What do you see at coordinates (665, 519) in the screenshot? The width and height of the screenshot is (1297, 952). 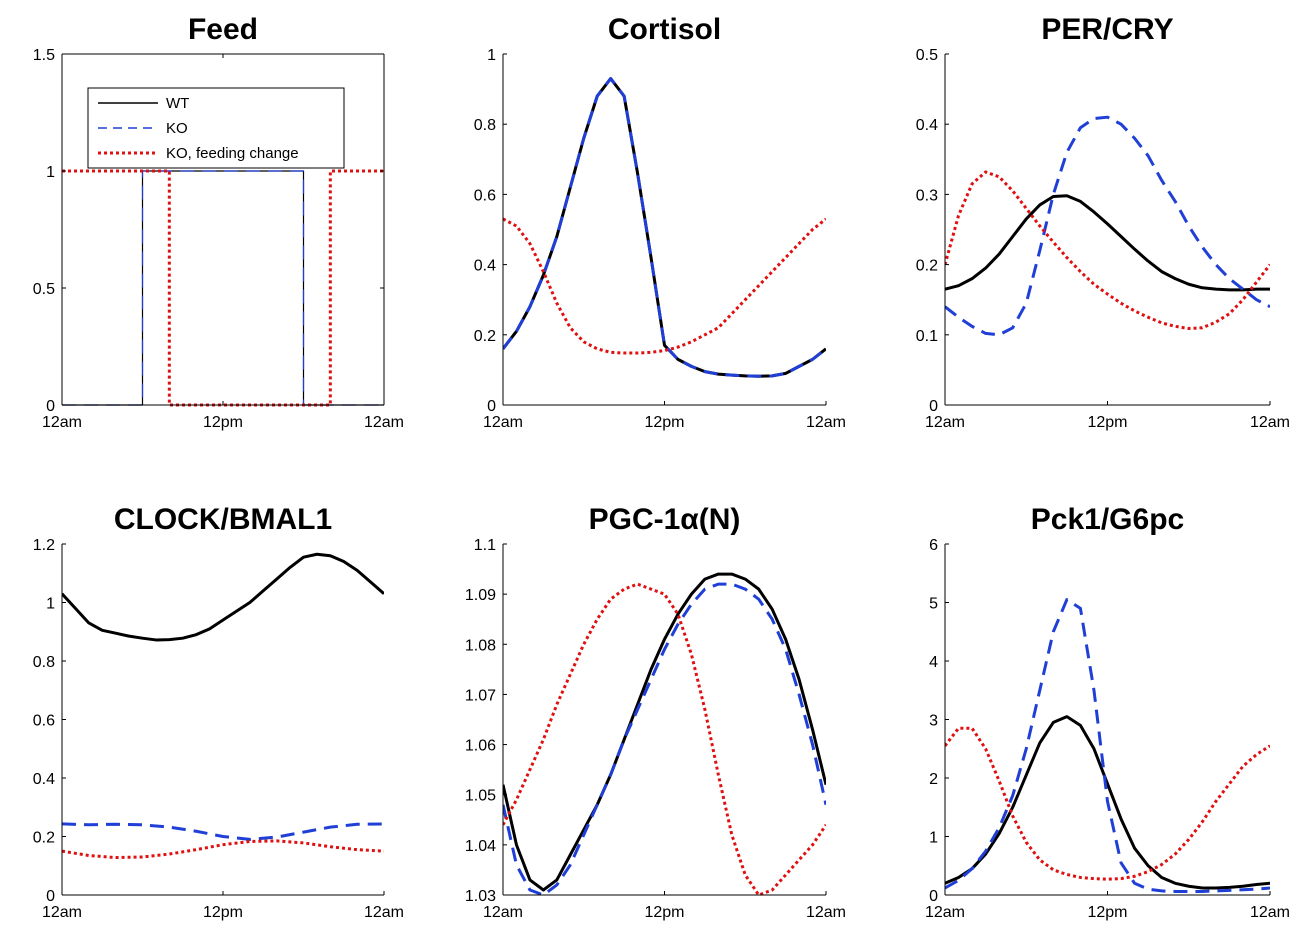 I see `panel-title: PGC-1α(N)` at bounding box center [665, 519].